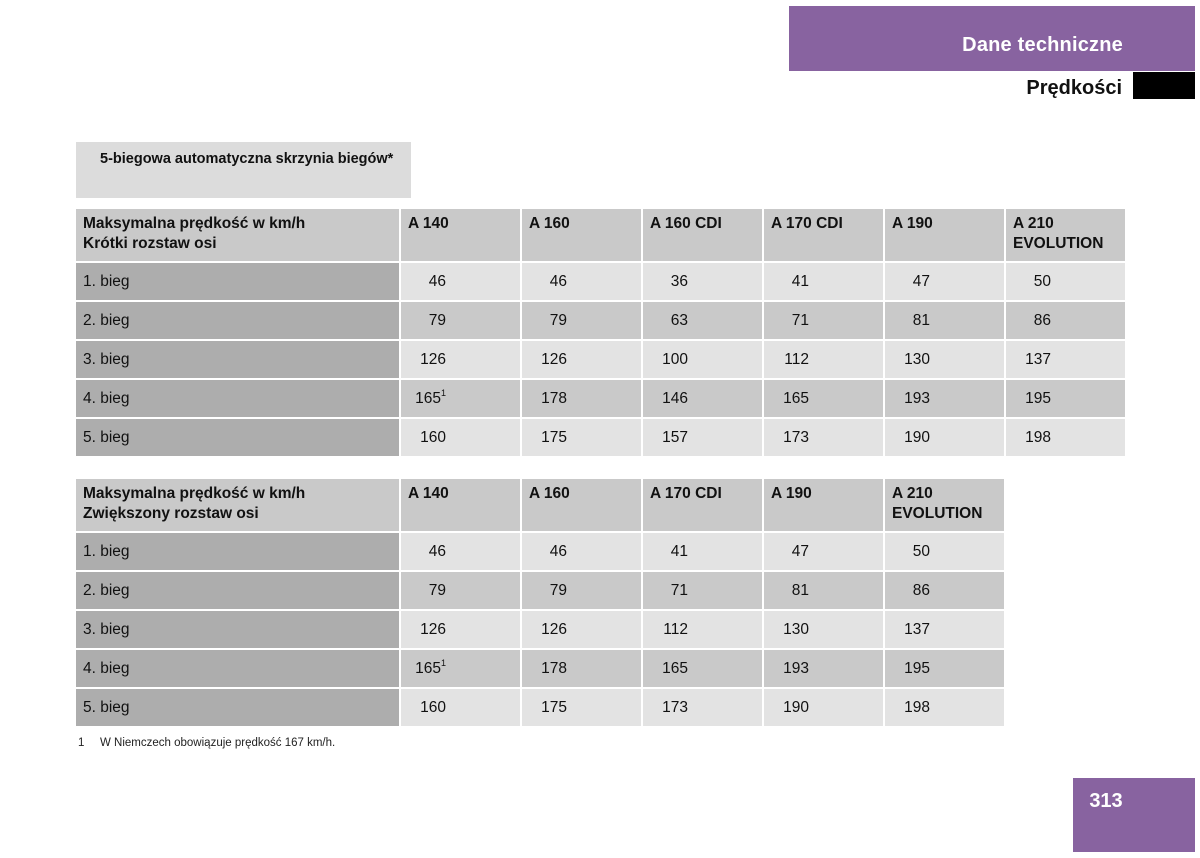 This screenshot has height=858, width=1200. I want to click on speed-value-cell: 100, so click(702, 359).